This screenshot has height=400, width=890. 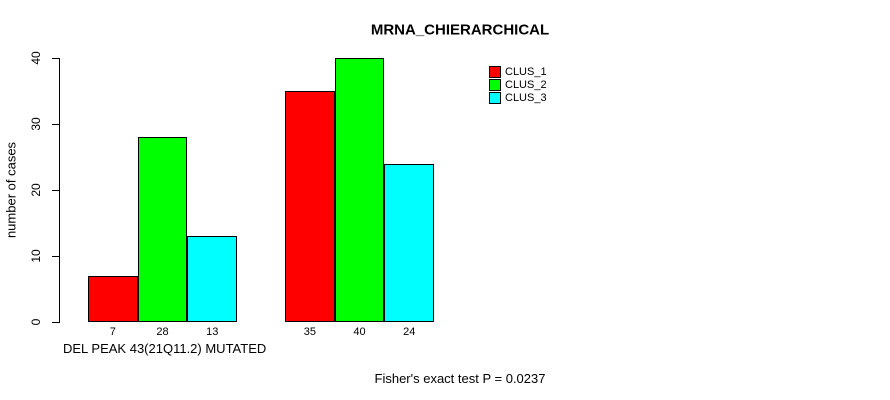 I want to click on y-tick-label: 40, so click(x=36, y=58).